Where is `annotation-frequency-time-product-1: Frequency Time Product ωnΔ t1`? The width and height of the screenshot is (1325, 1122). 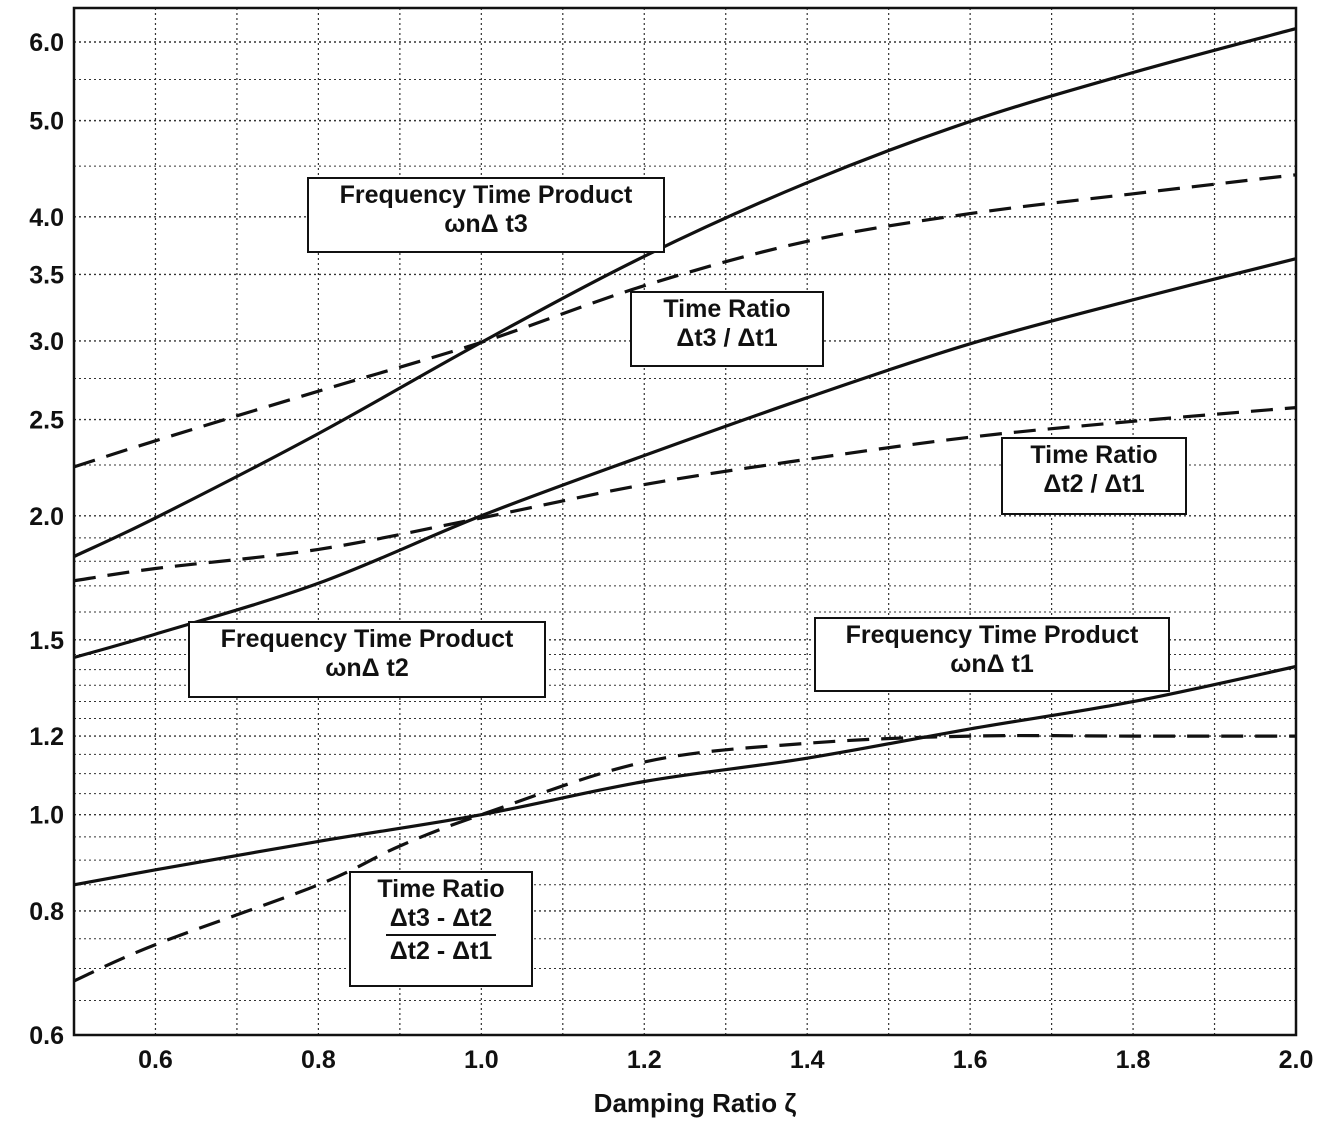 annotation-frequency-time-product-1: Frequency Time Product ωnΔ t1 is located at coordinates (992, 654).